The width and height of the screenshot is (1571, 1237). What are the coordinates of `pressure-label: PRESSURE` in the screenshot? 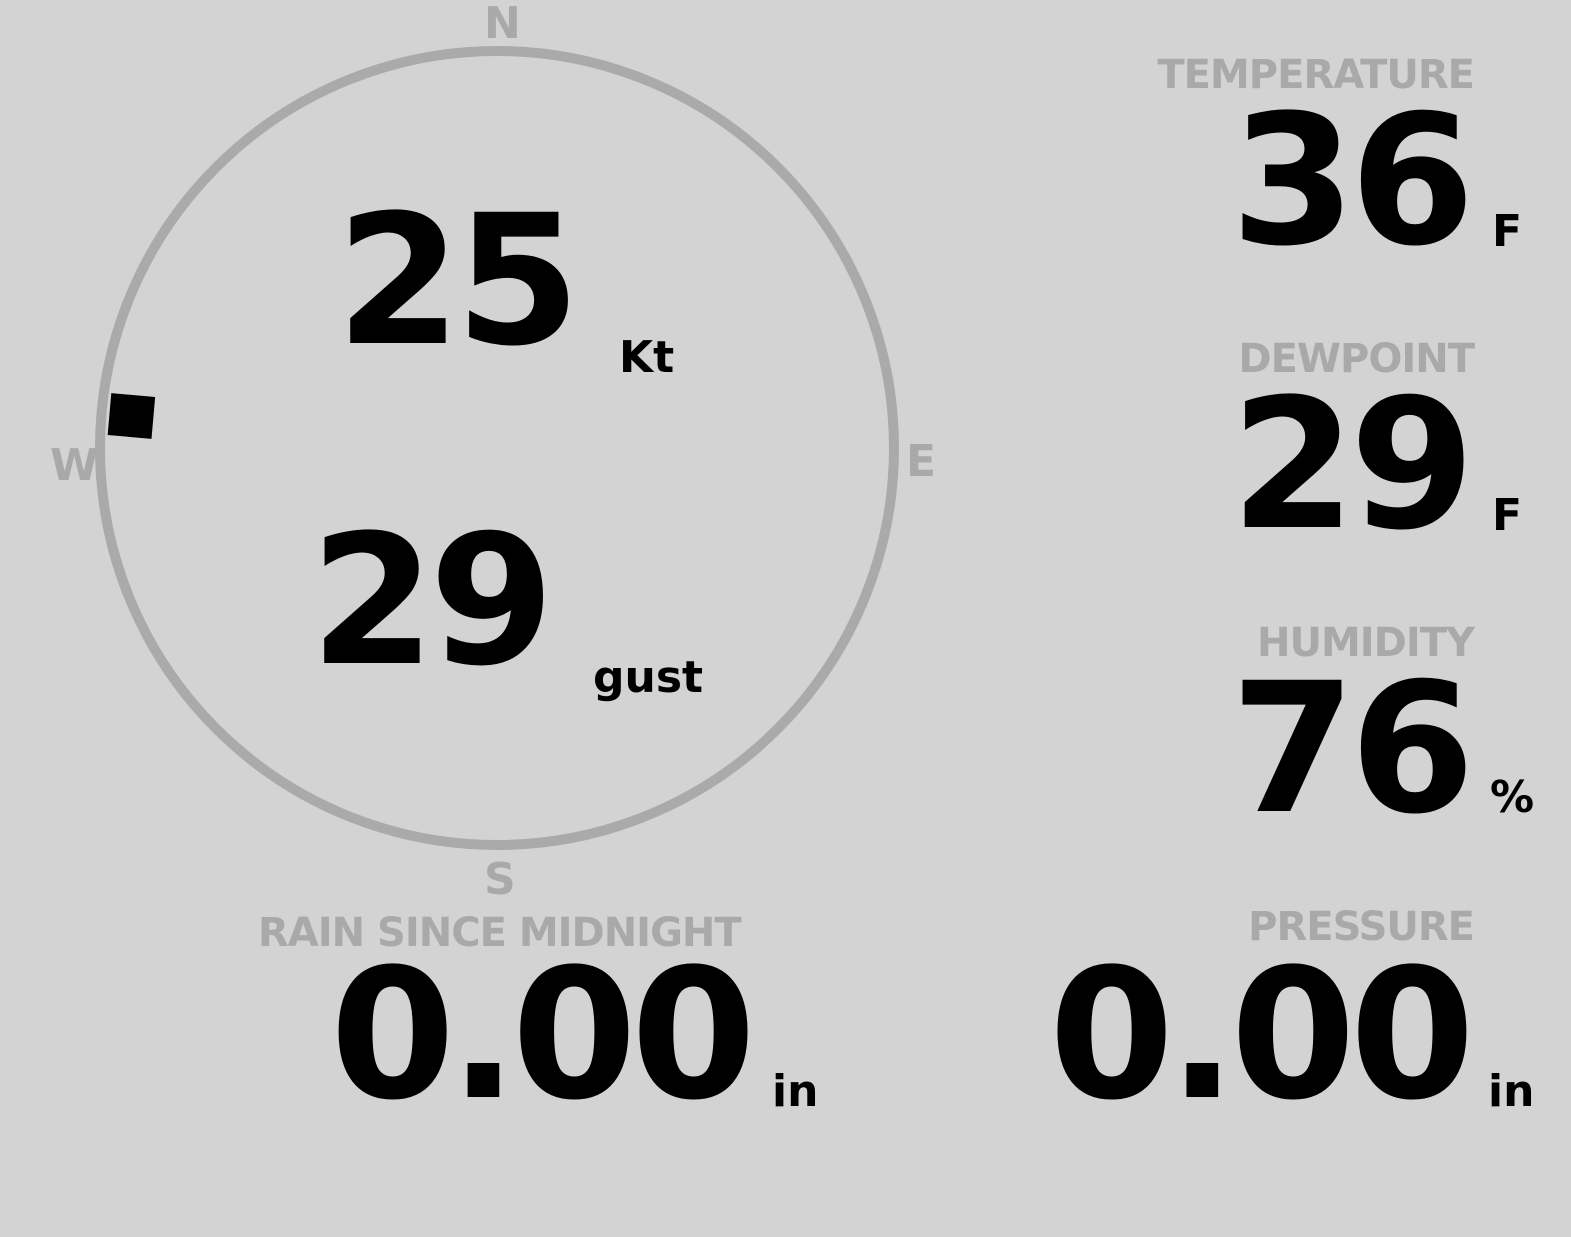 It's located at (1361, 927).